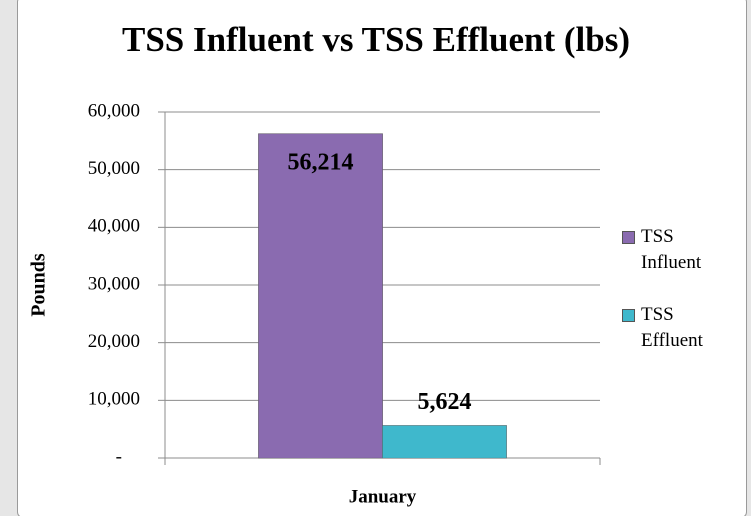 Image resolution: width=751 pixels, height=516 pixels. What do you see at coordinates (114, 226) in the screenshot?
I see `y-tick-label: 40,000` at bounding box center [114, 226].